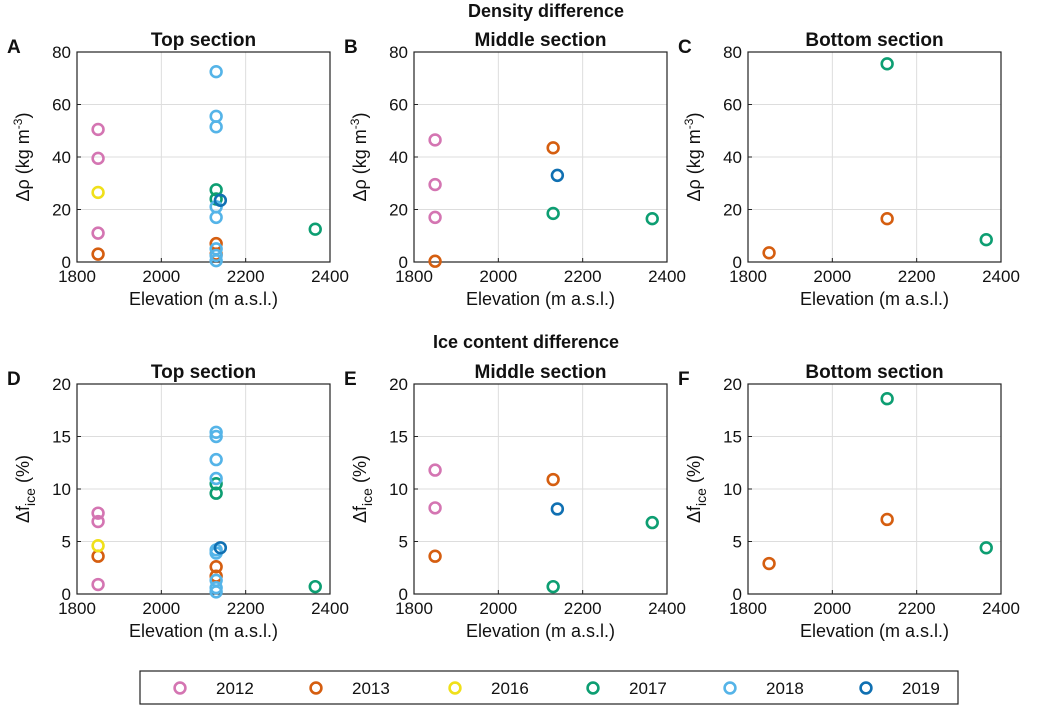  I want to click on legend-label-2018: 2018, so click(785, 688).